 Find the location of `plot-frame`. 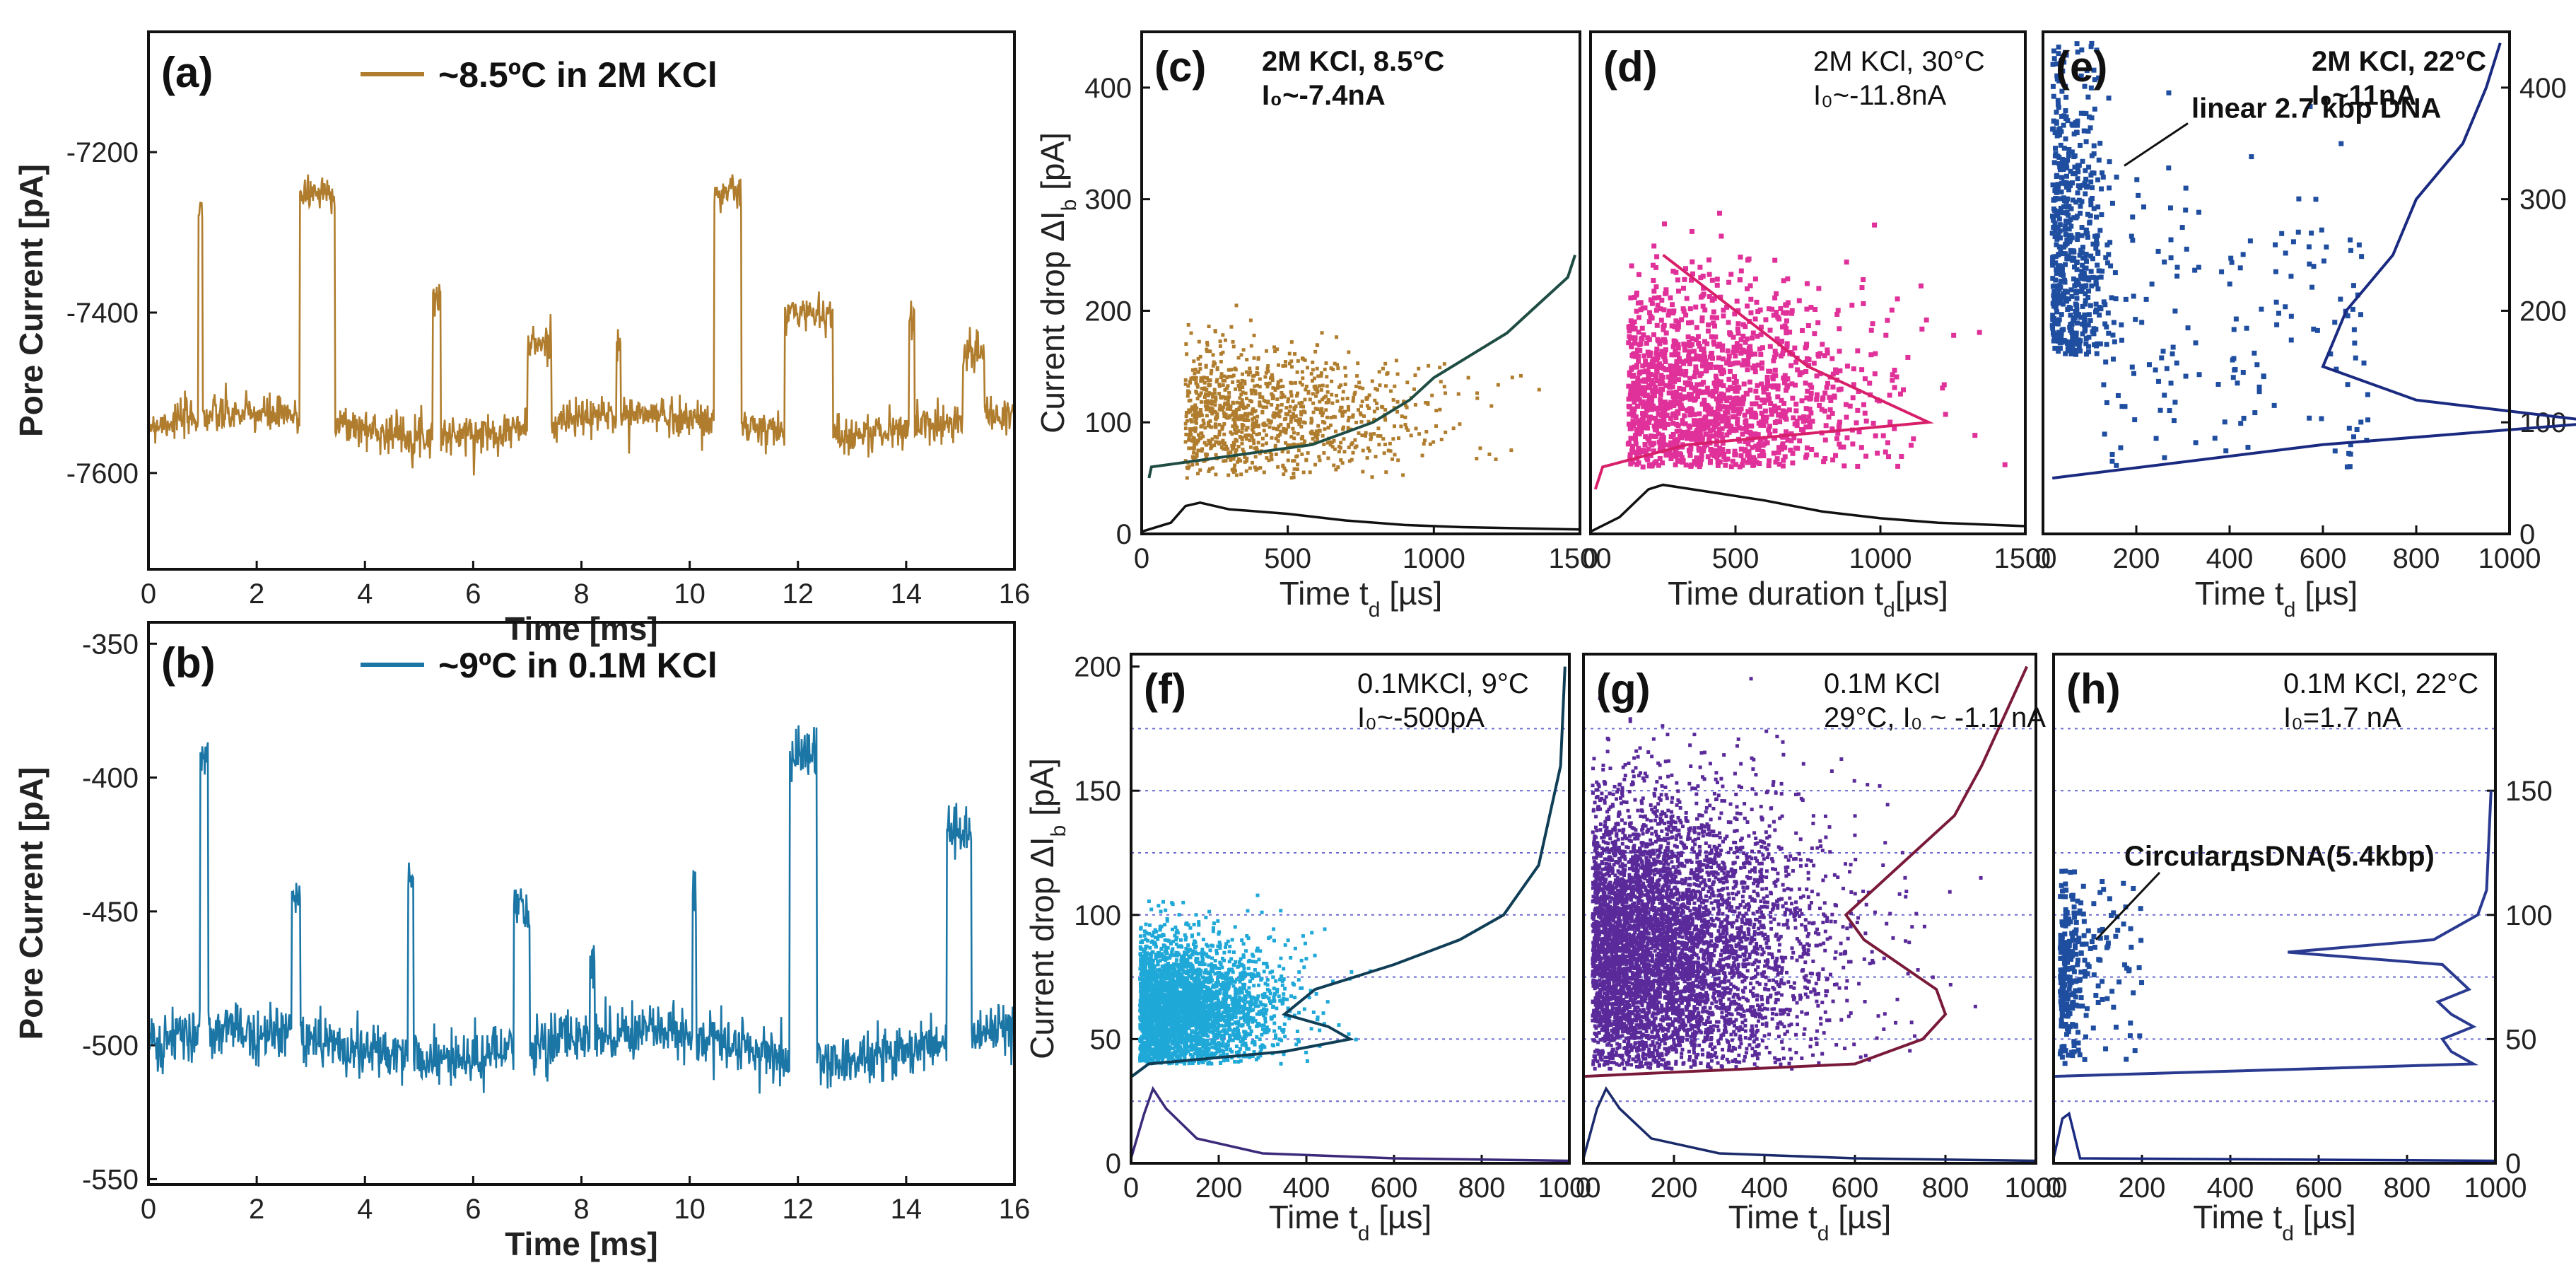

plot-frame is located at coordinates (1360, 282).